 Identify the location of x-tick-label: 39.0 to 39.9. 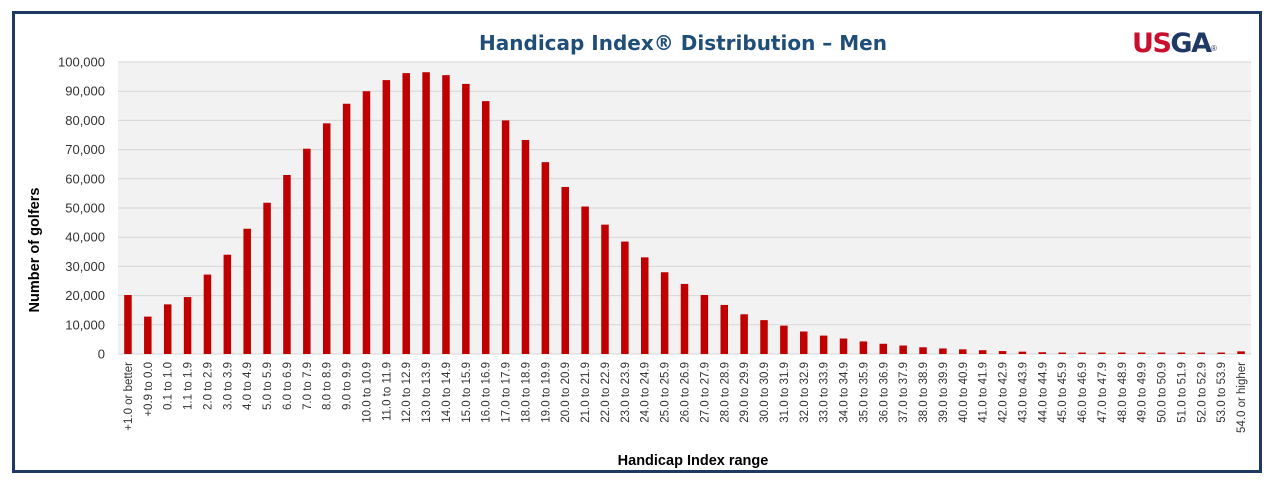
(944, 392).